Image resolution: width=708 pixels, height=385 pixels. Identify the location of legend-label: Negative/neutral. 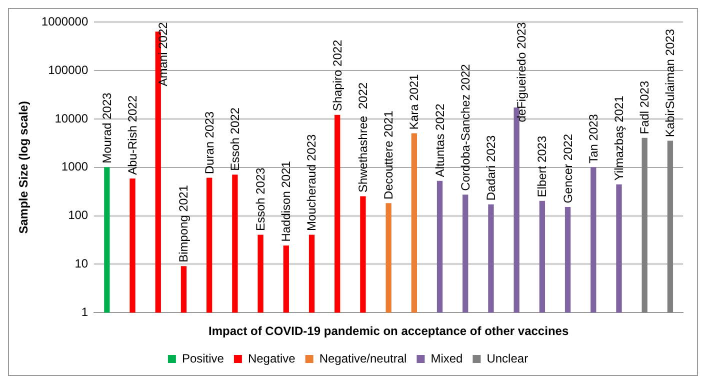
(363, 358).